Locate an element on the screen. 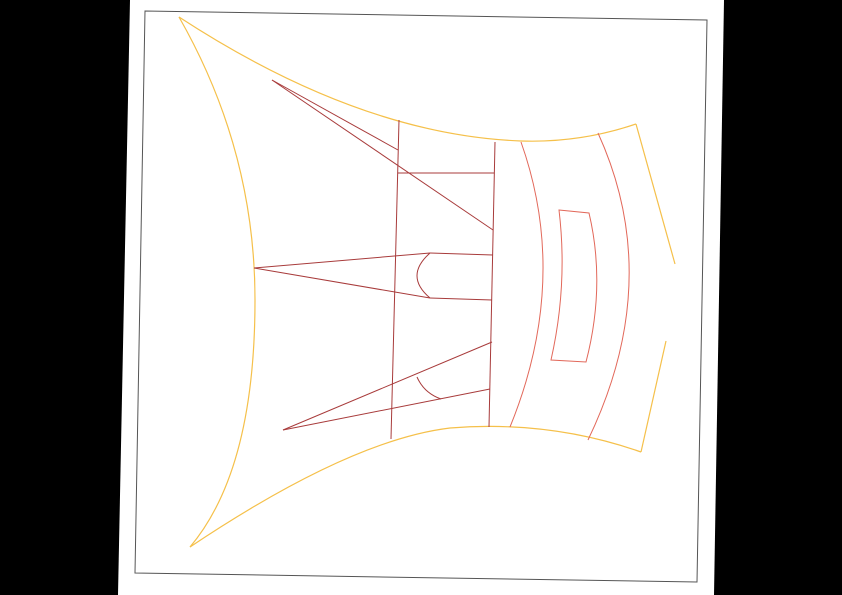 This screenshot has height=595, width=842. outer-right-upper is located at coordinates (655, 194).